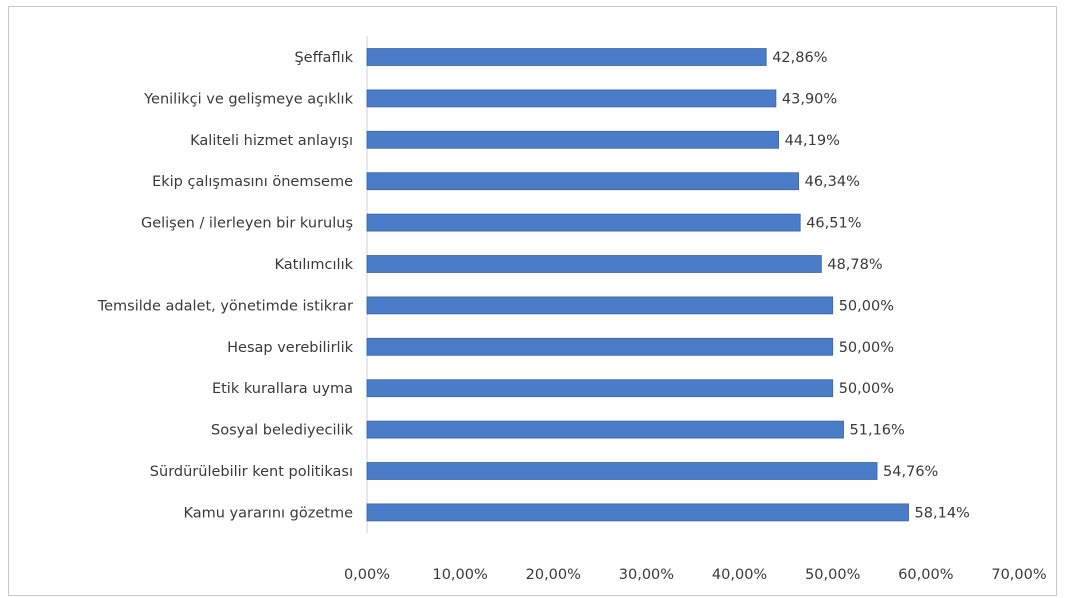 This screenshot has height=598, width=1065. What do you see at coordinates (877, 431) in the screenshot?
I see `data-label: 51,16%` at bounding box center [877, 431].